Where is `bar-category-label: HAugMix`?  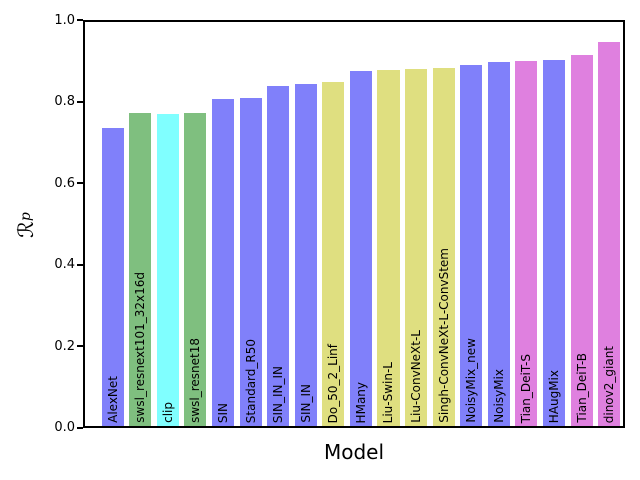
bar-category-label: HAugMix is located at coordinates (554, 396).